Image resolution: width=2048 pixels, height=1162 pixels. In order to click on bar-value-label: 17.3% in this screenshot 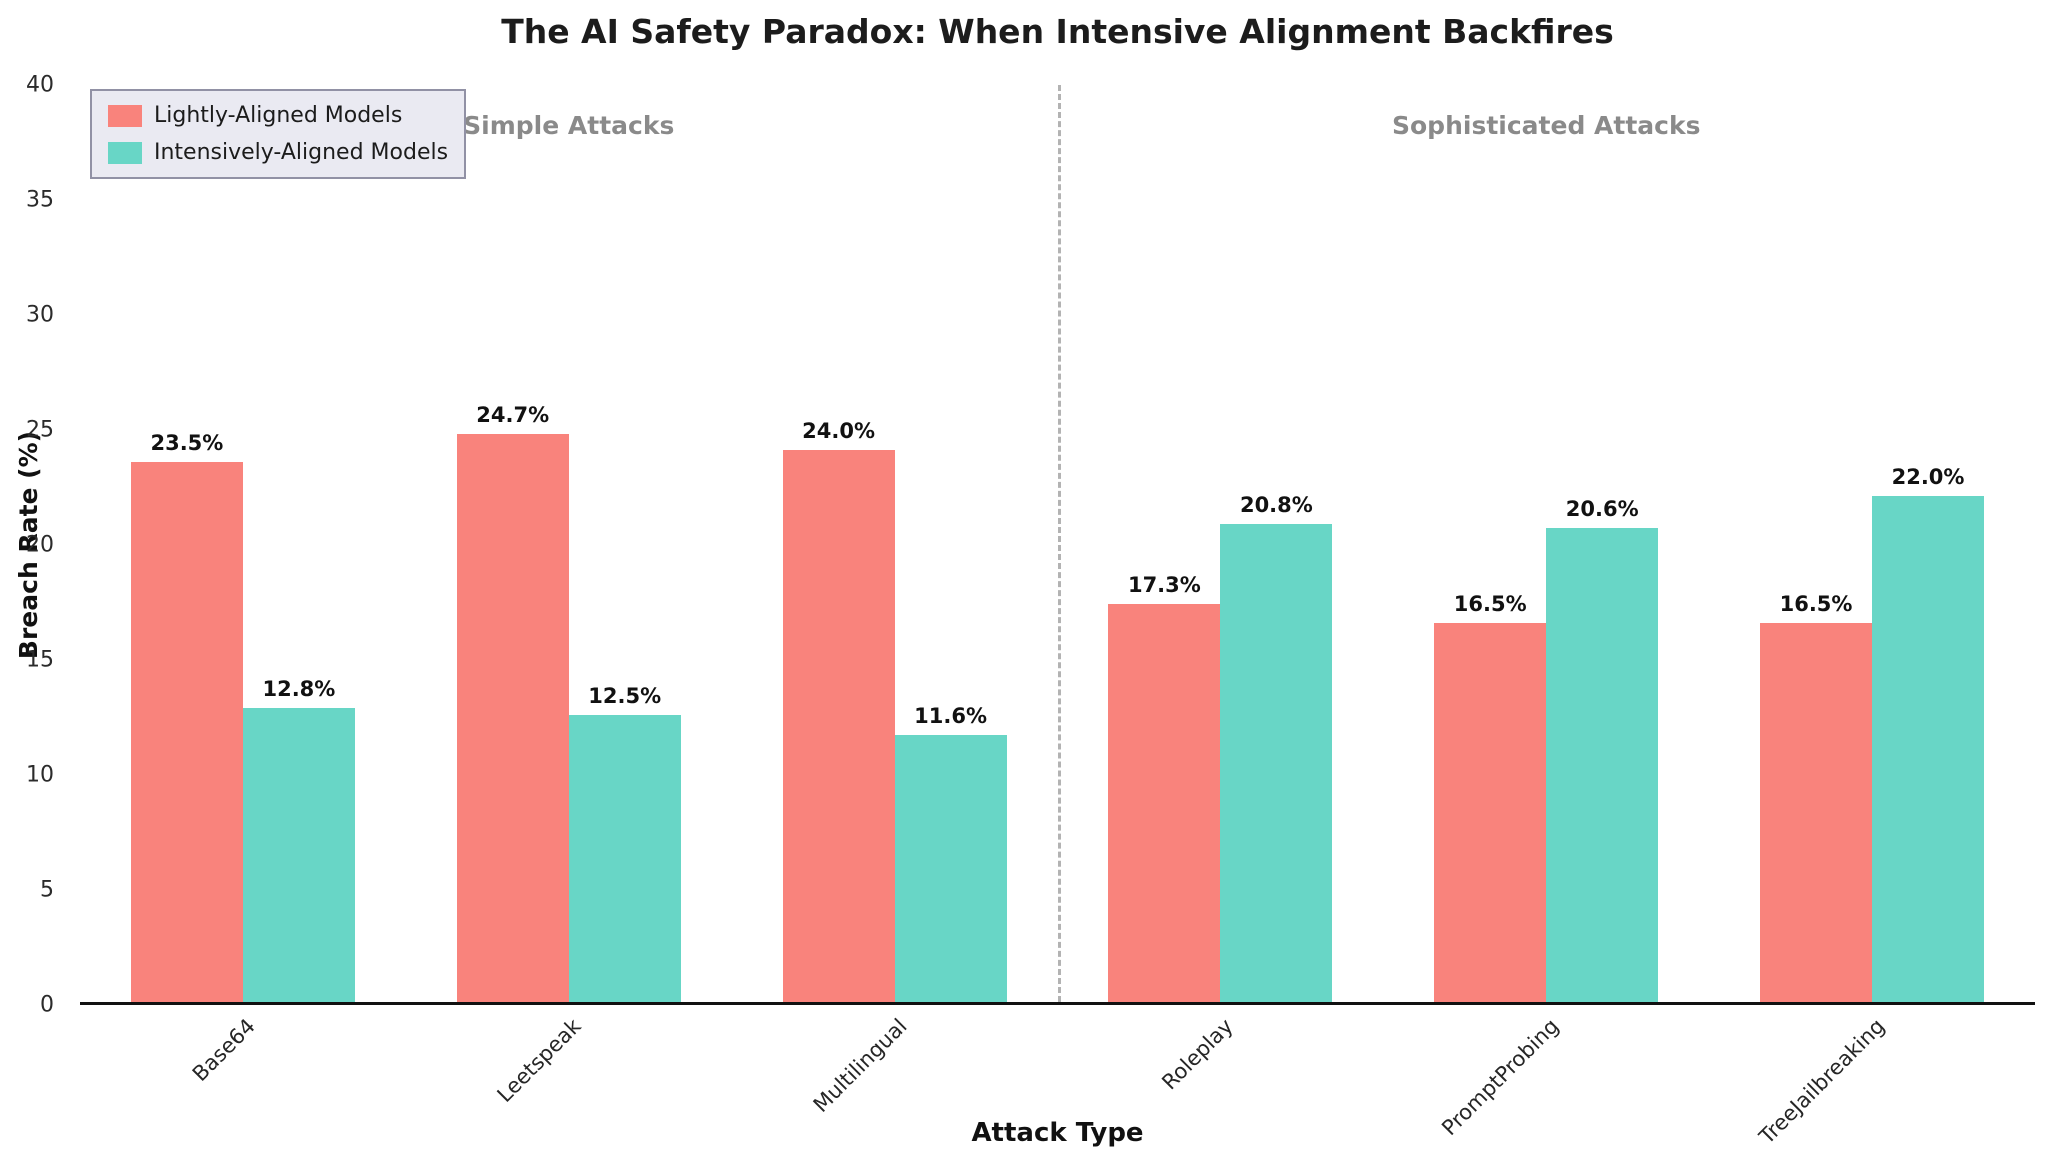, I will do `click(1164, 585)`.